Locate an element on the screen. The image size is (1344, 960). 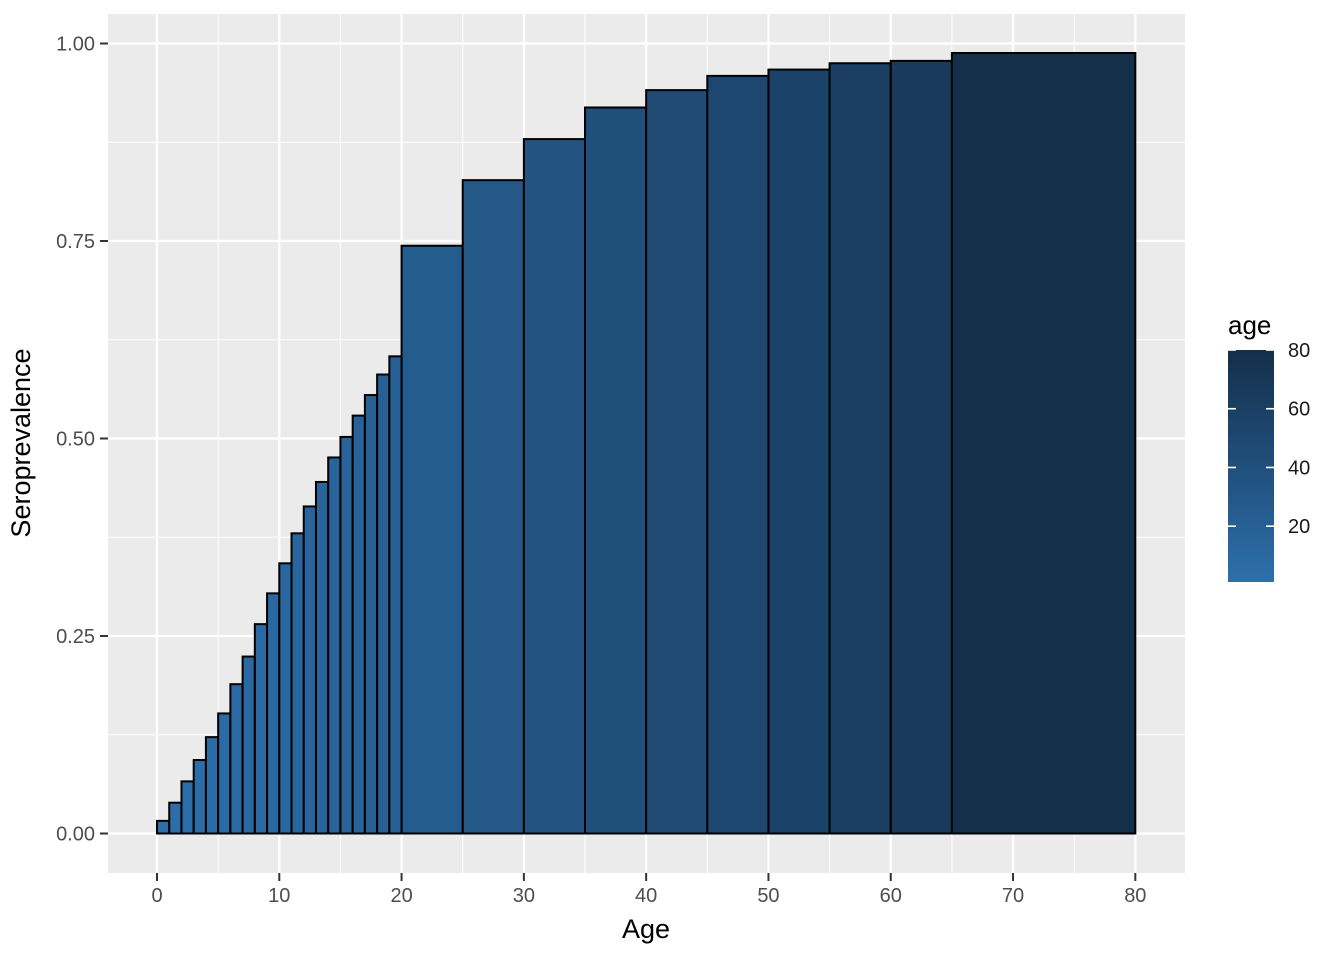
legend-ticks is located at coordinates (1251, 438).